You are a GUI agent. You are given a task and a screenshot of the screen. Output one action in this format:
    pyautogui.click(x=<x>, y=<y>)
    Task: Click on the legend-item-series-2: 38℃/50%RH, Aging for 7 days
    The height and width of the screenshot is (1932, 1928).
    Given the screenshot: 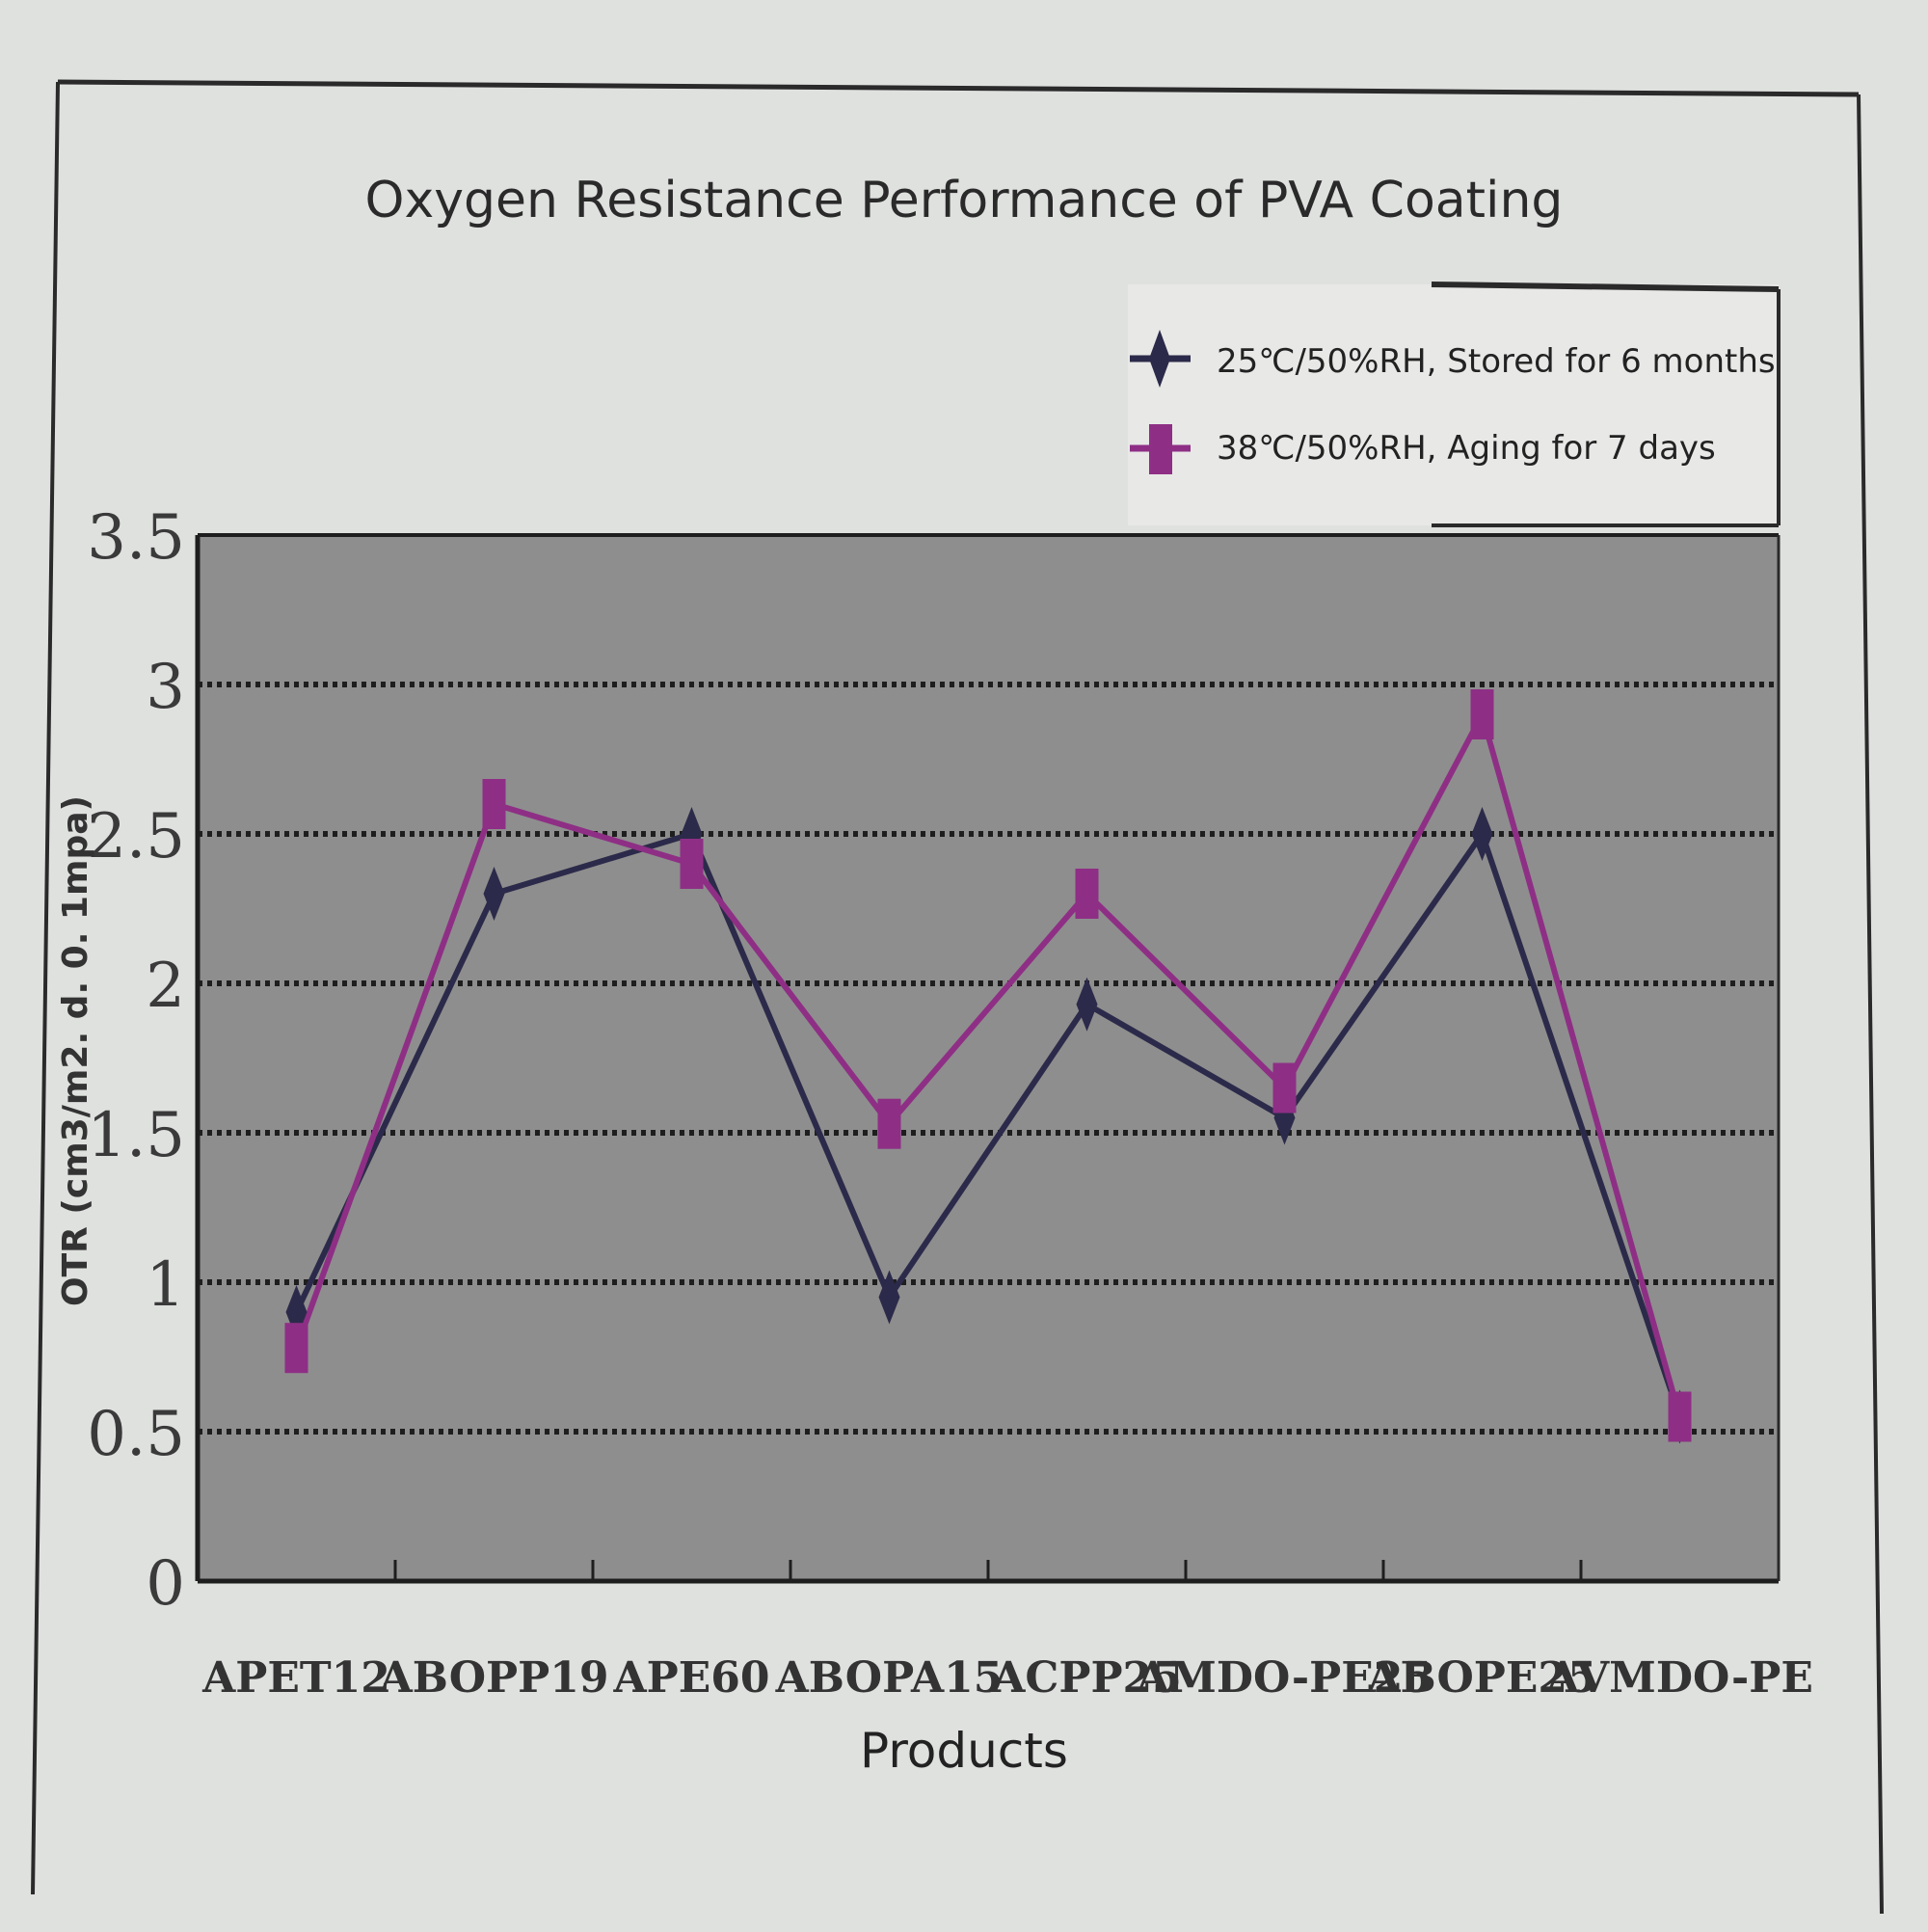 What is the action you would take?
    pyautogui.click(x=1423, y=449)
    